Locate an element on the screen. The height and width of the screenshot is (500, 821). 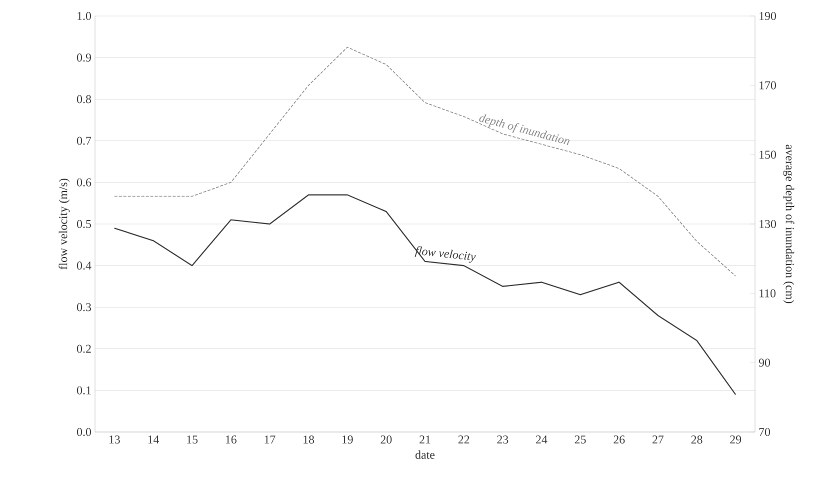
y2-axis-title: average depth of inundation (cm) is located at coordinates (788, 224).